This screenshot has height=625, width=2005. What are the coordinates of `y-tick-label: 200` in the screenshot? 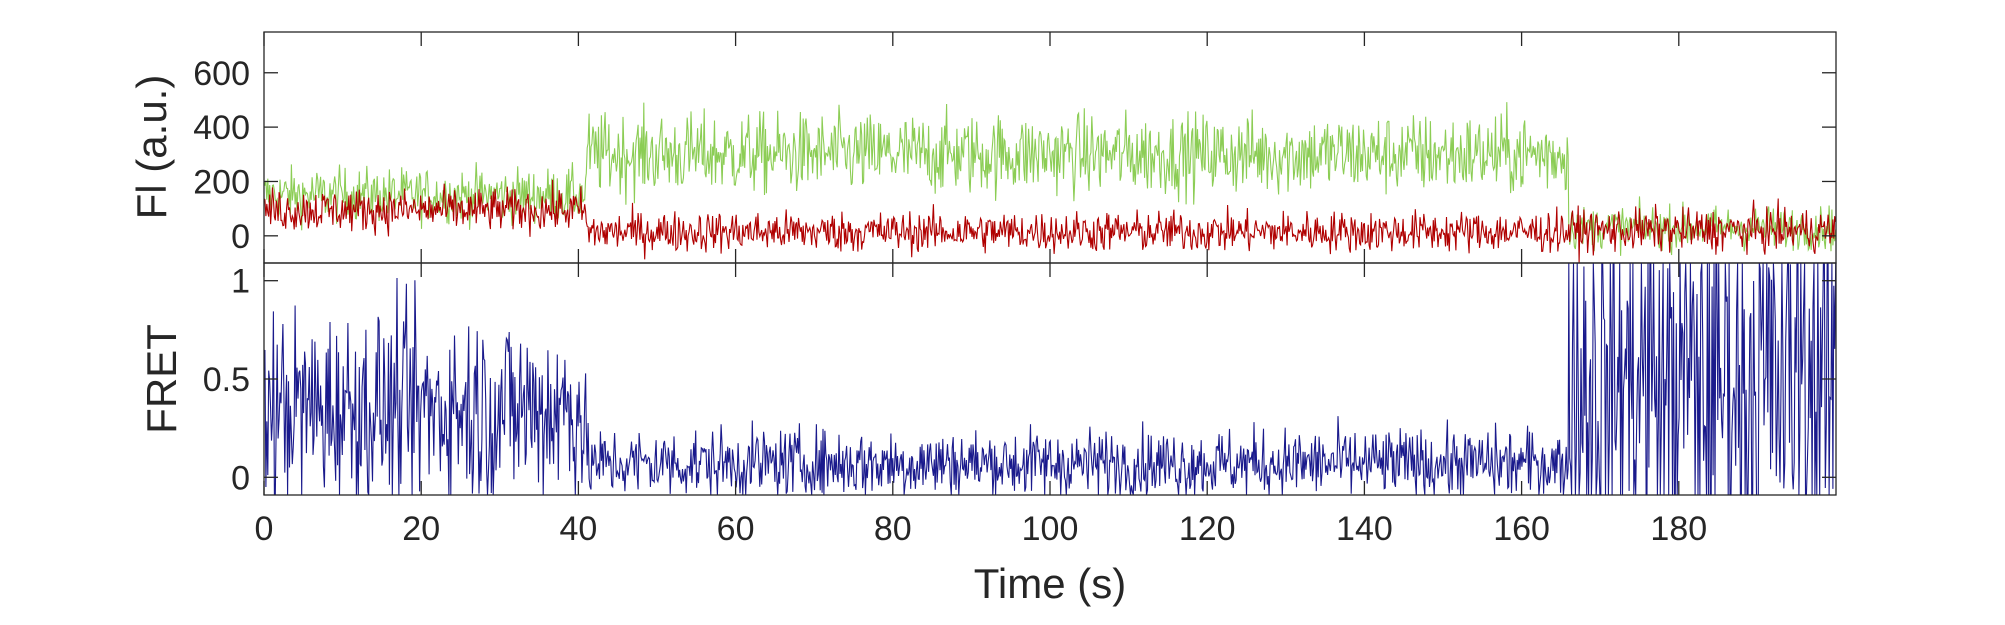 It's located at (221, 182).